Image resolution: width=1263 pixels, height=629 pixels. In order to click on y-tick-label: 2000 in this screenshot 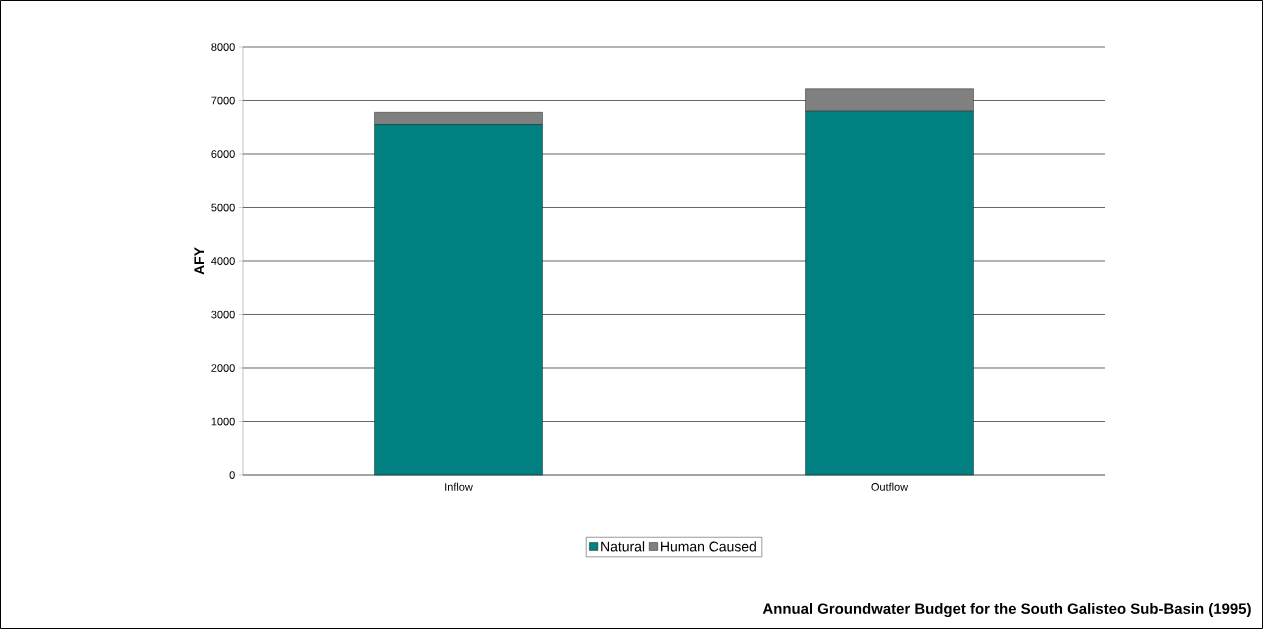, I will do `click(223, 368)`.